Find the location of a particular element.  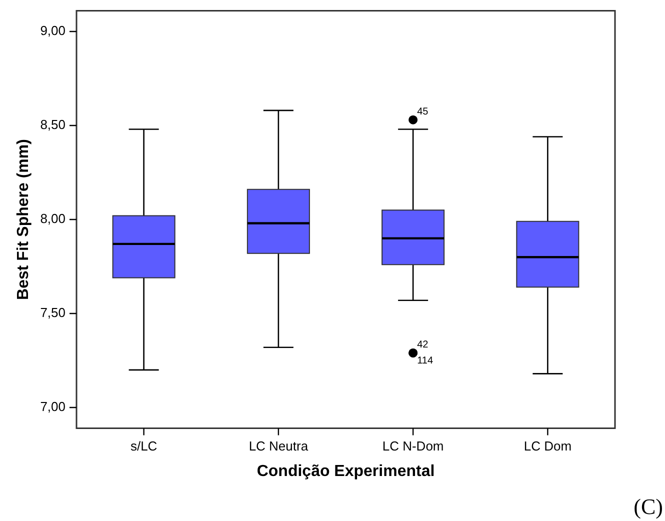

y-axis-title: Best Fit Sphere (mm) is located at coordinates (23, 219).